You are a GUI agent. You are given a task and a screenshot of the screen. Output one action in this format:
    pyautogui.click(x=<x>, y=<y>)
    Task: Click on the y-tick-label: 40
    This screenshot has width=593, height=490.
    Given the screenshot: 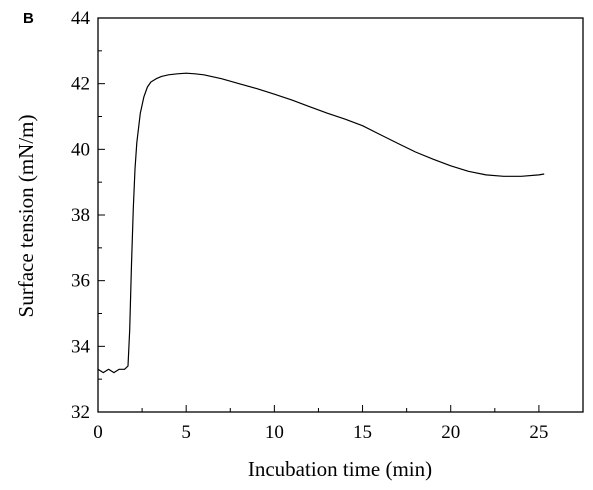 What is the action you would take?
    pyautogui.click(x=80, y=149)
    